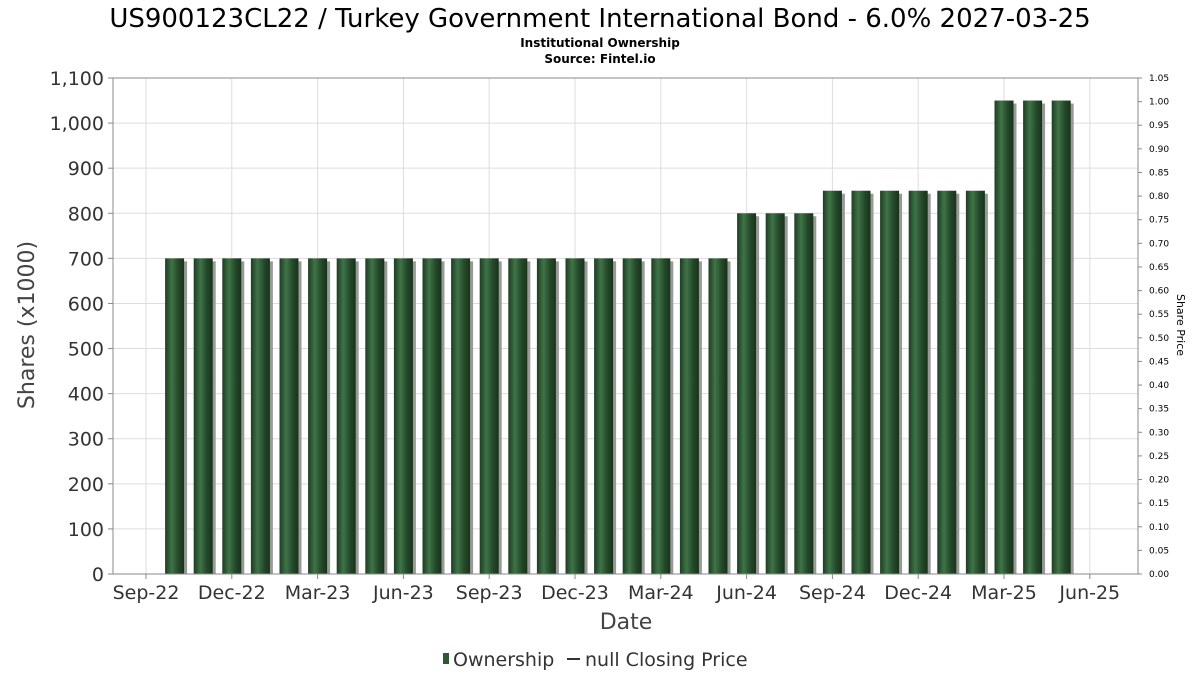  Describe the element at coordinates (1159, 315) in the screenshot. I see `y2-tick-label: 0.55` at that location.